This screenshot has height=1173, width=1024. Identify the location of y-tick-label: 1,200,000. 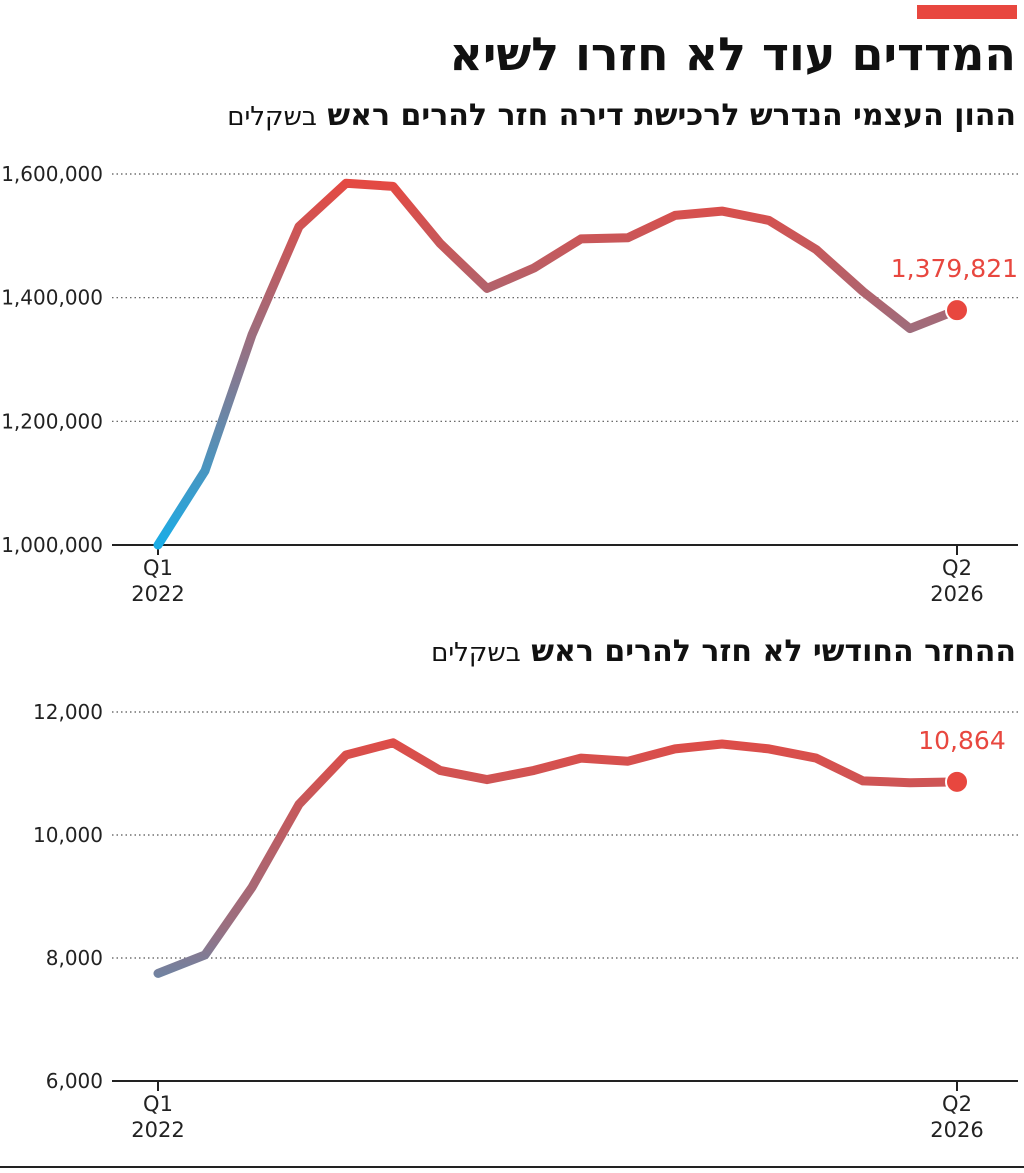
(52, 421).